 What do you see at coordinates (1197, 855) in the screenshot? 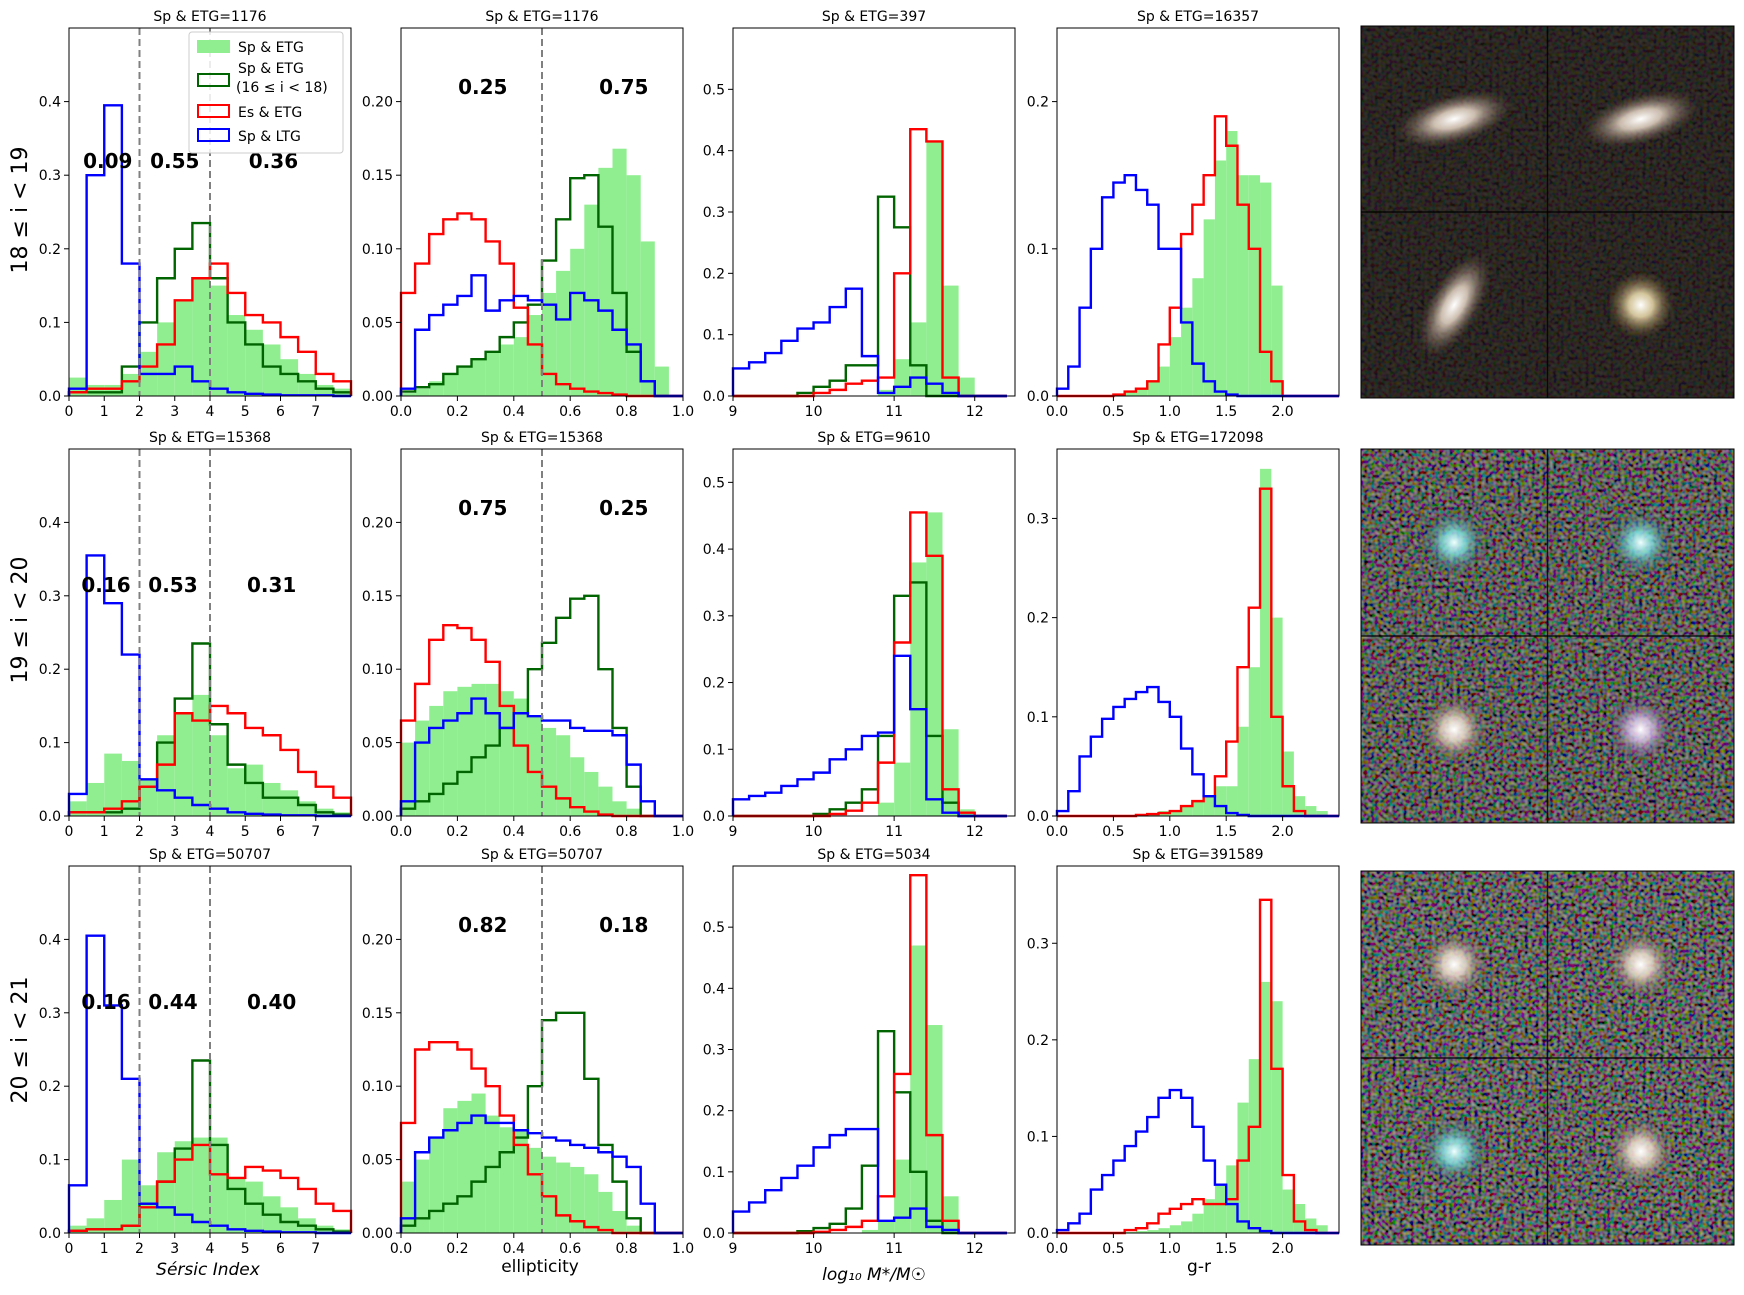
I see `panel-title: Sp & ETG=391589` at bounding box center [1197, 855].